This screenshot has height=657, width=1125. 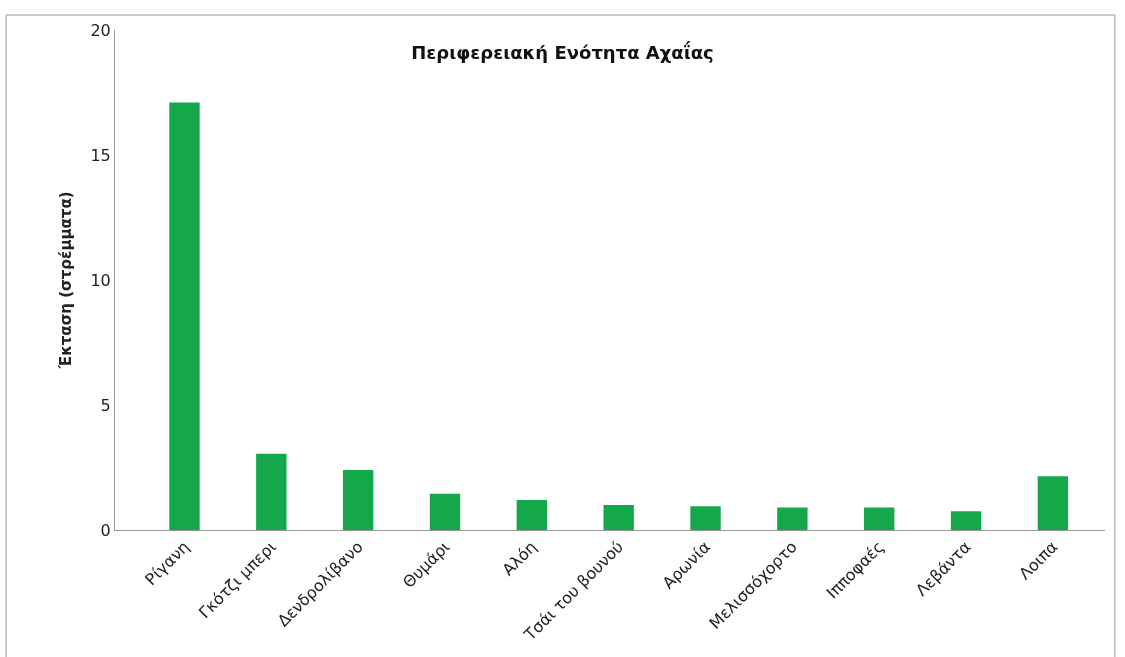 What do you see at coordinates (100, 155) in the screenshot?
I see `y-tick-label: 15` at bounding box center [100, 155].